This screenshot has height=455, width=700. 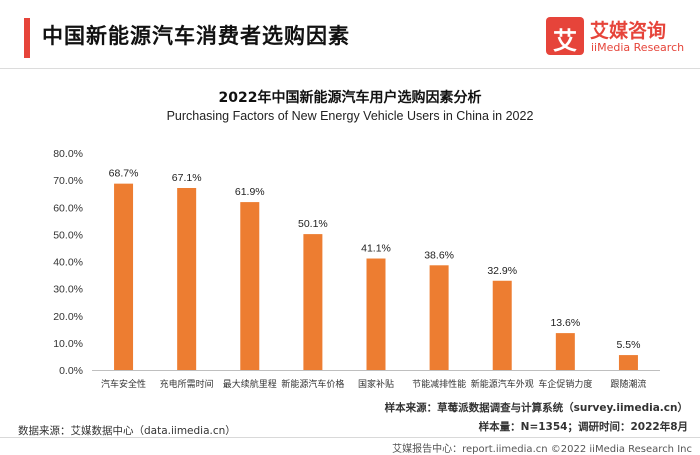 I want to click on iimedia-logo: 艾 艾媒咨询 iiMedia Research, so click(x=616, y=36).